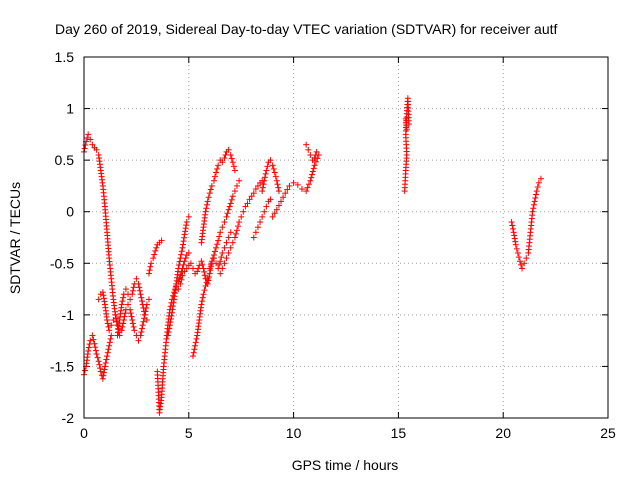  What do you see at coordinates (62, 263) in the screenshot?
I see `y-tick-label: -0.5` at bounding box center [62, 263].